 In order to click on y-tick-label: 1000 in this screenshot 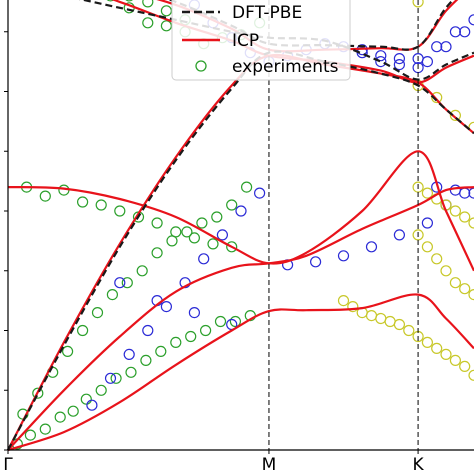, I will do `click(0, 152)`.